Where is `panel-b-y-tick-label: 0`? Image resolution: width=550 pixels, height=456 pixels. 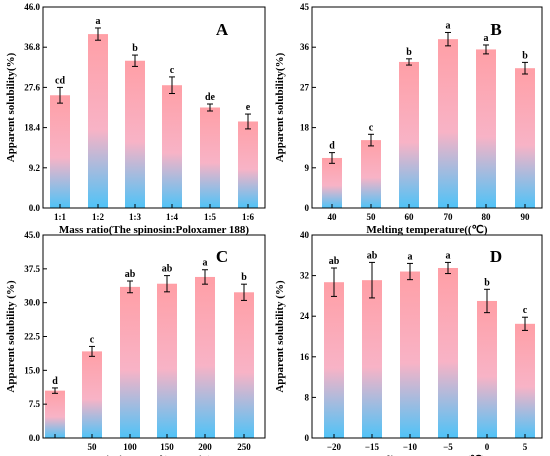 panel-b-y-tick-label: 0 is located at coordinates (307, 208).